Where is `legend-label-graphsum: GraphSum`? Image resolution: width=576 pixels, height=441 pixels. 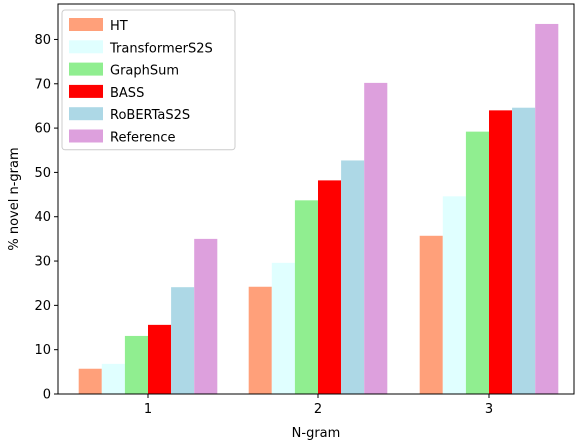 legend-label-graphsum: GraphSum is located at coordinates (144, 71).